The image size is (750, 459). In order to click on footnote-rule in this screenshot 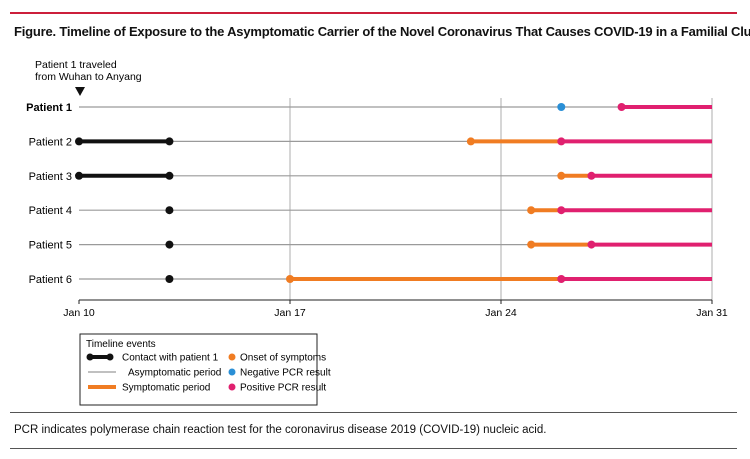, I will do `click(373, 412)`.